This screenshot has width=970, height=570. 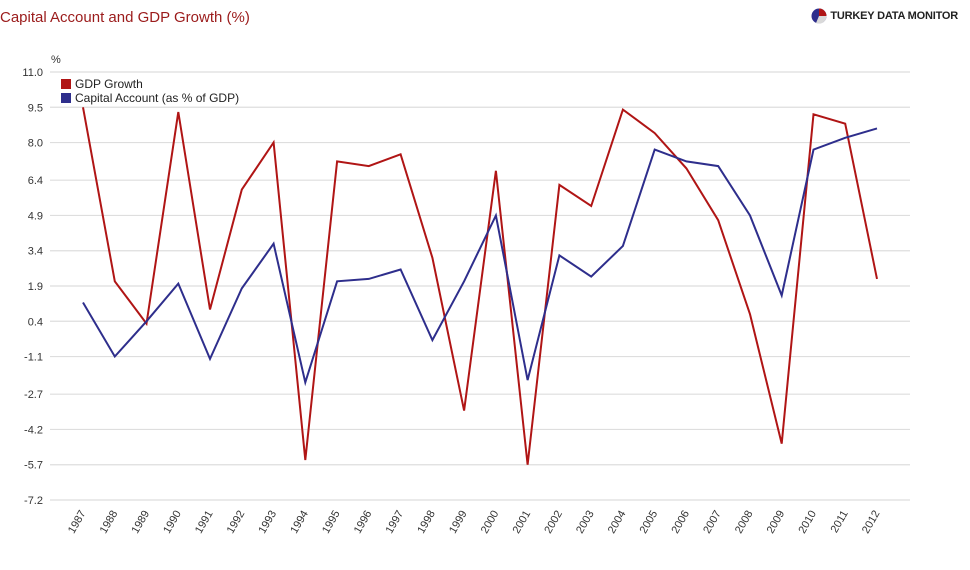 What do you see at coordinates (712, 522) in the screenshot?
I see `x-tick-label: 2007` at bounding box center [712, 522].